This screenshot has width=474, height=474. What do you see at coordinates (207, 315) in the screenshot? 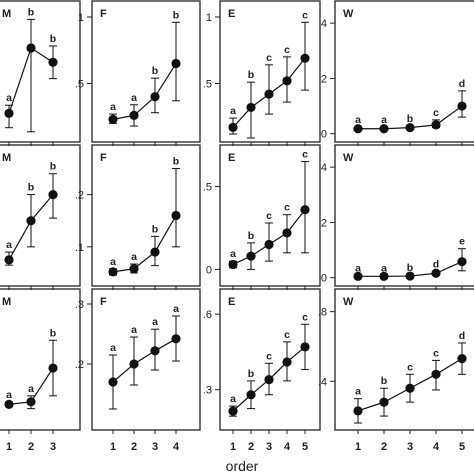
I see `y-tick-label: .6` at bounding box center [207, 315].